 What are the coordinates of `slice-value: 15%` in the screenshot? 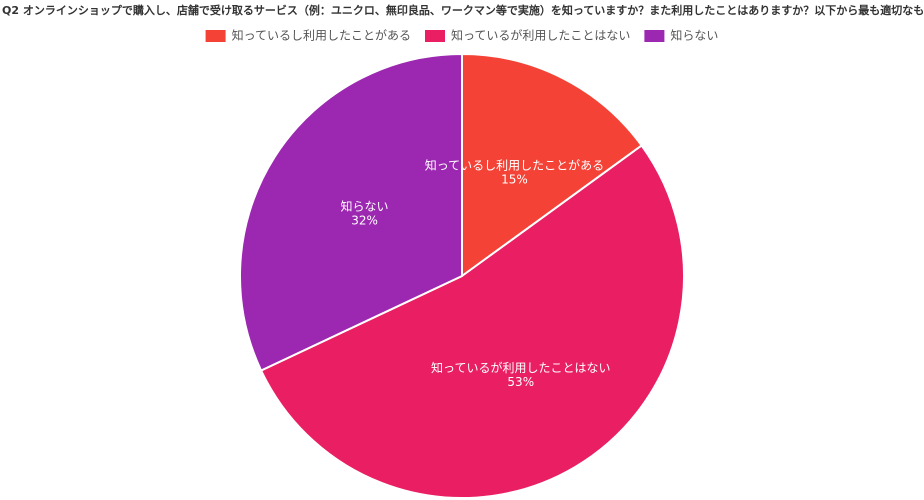 It's located at (514, 180).